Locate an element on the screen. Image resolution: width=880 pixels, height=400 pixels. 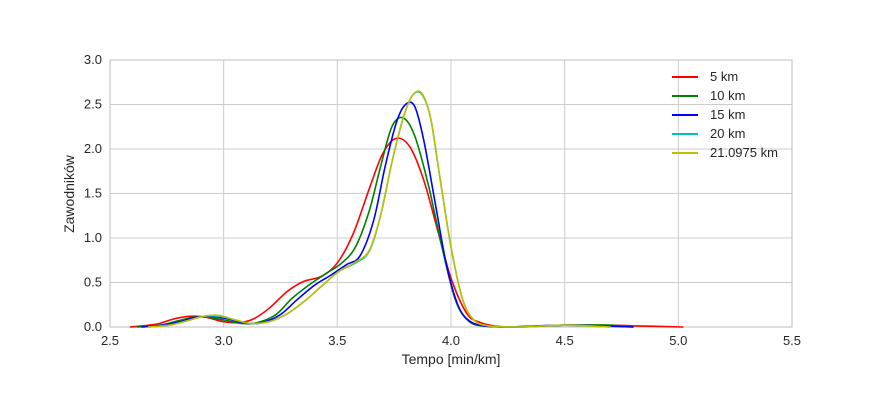
x-axis-label: Tempo [min/km] is located at coordinates (451, 359).